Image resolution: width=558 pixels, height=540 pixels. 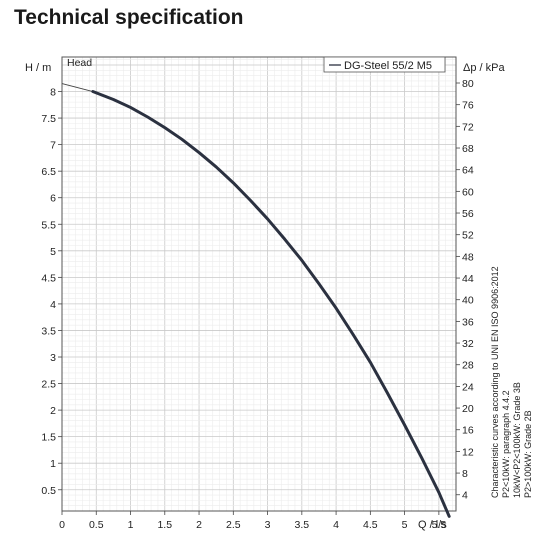 What do you see at coordinates (48, 385) in the screenshot?
I see `y-tick-label: 2.5` at bounding box center [48, 385].